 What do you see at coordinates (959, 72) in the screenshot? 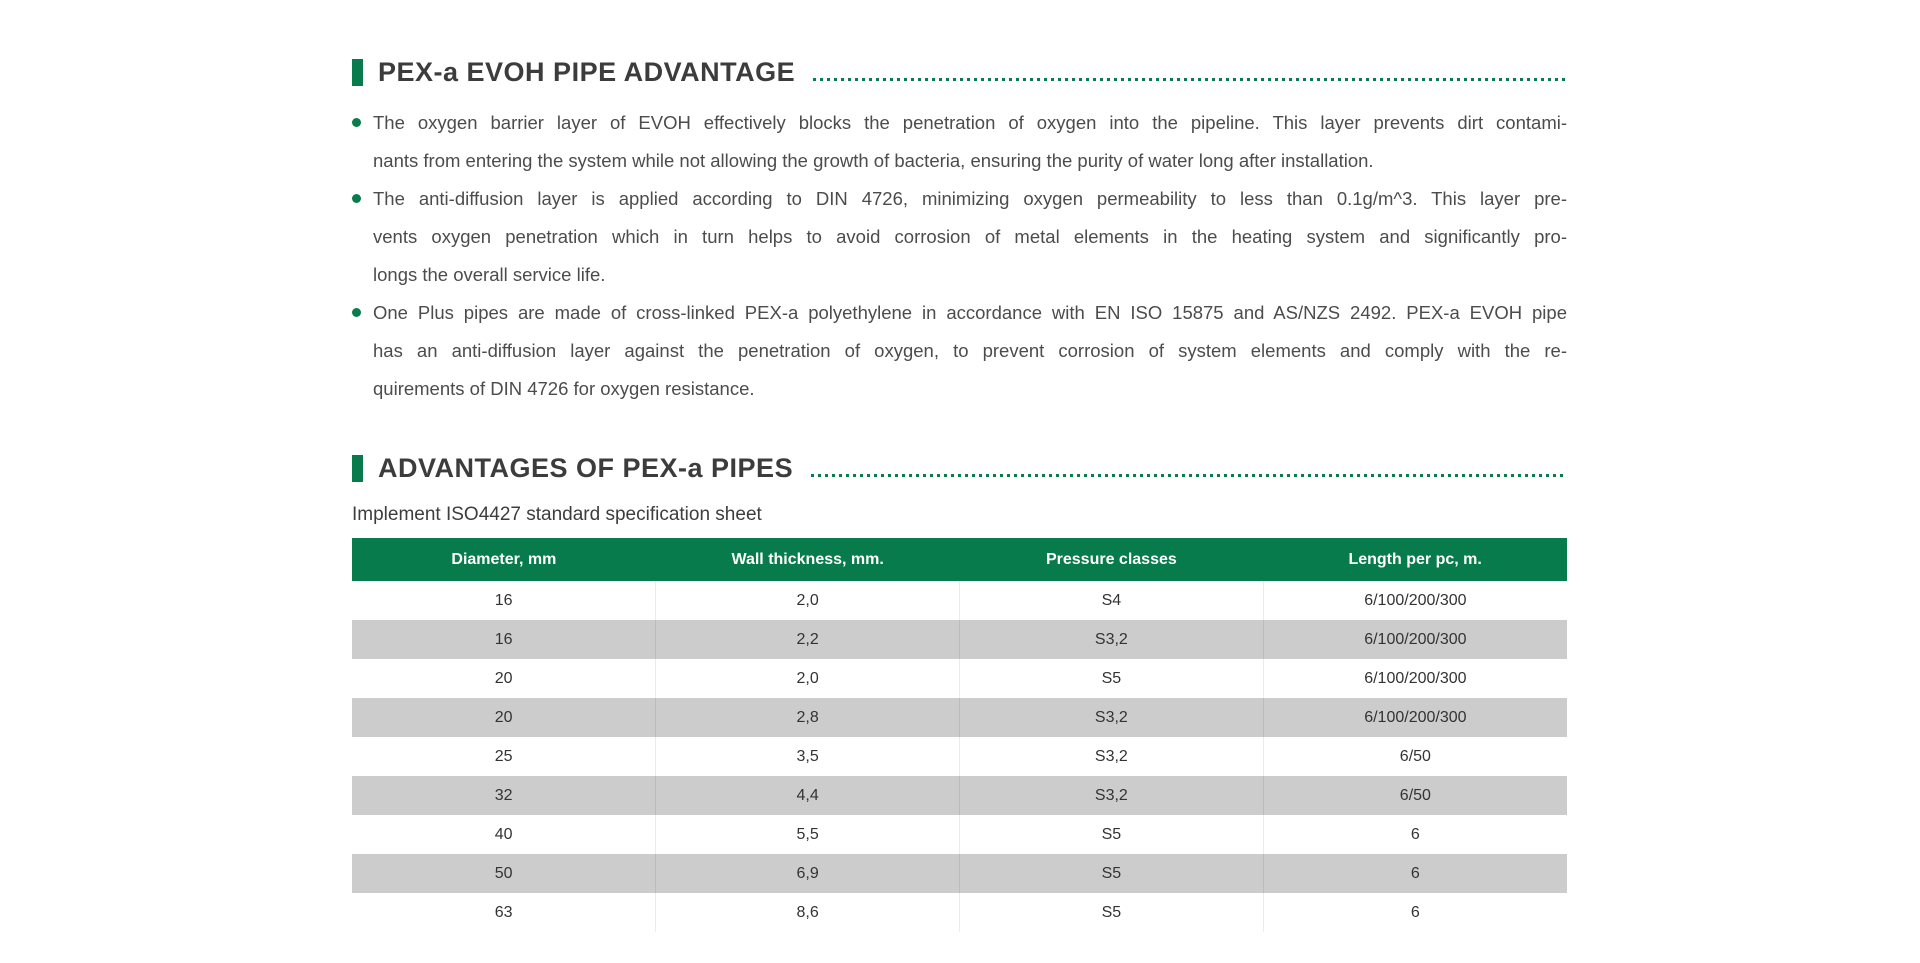
I see `section1-heading: PEX-a EVOH PIPE ADVANTAGE` at bounding box center [959, 72].